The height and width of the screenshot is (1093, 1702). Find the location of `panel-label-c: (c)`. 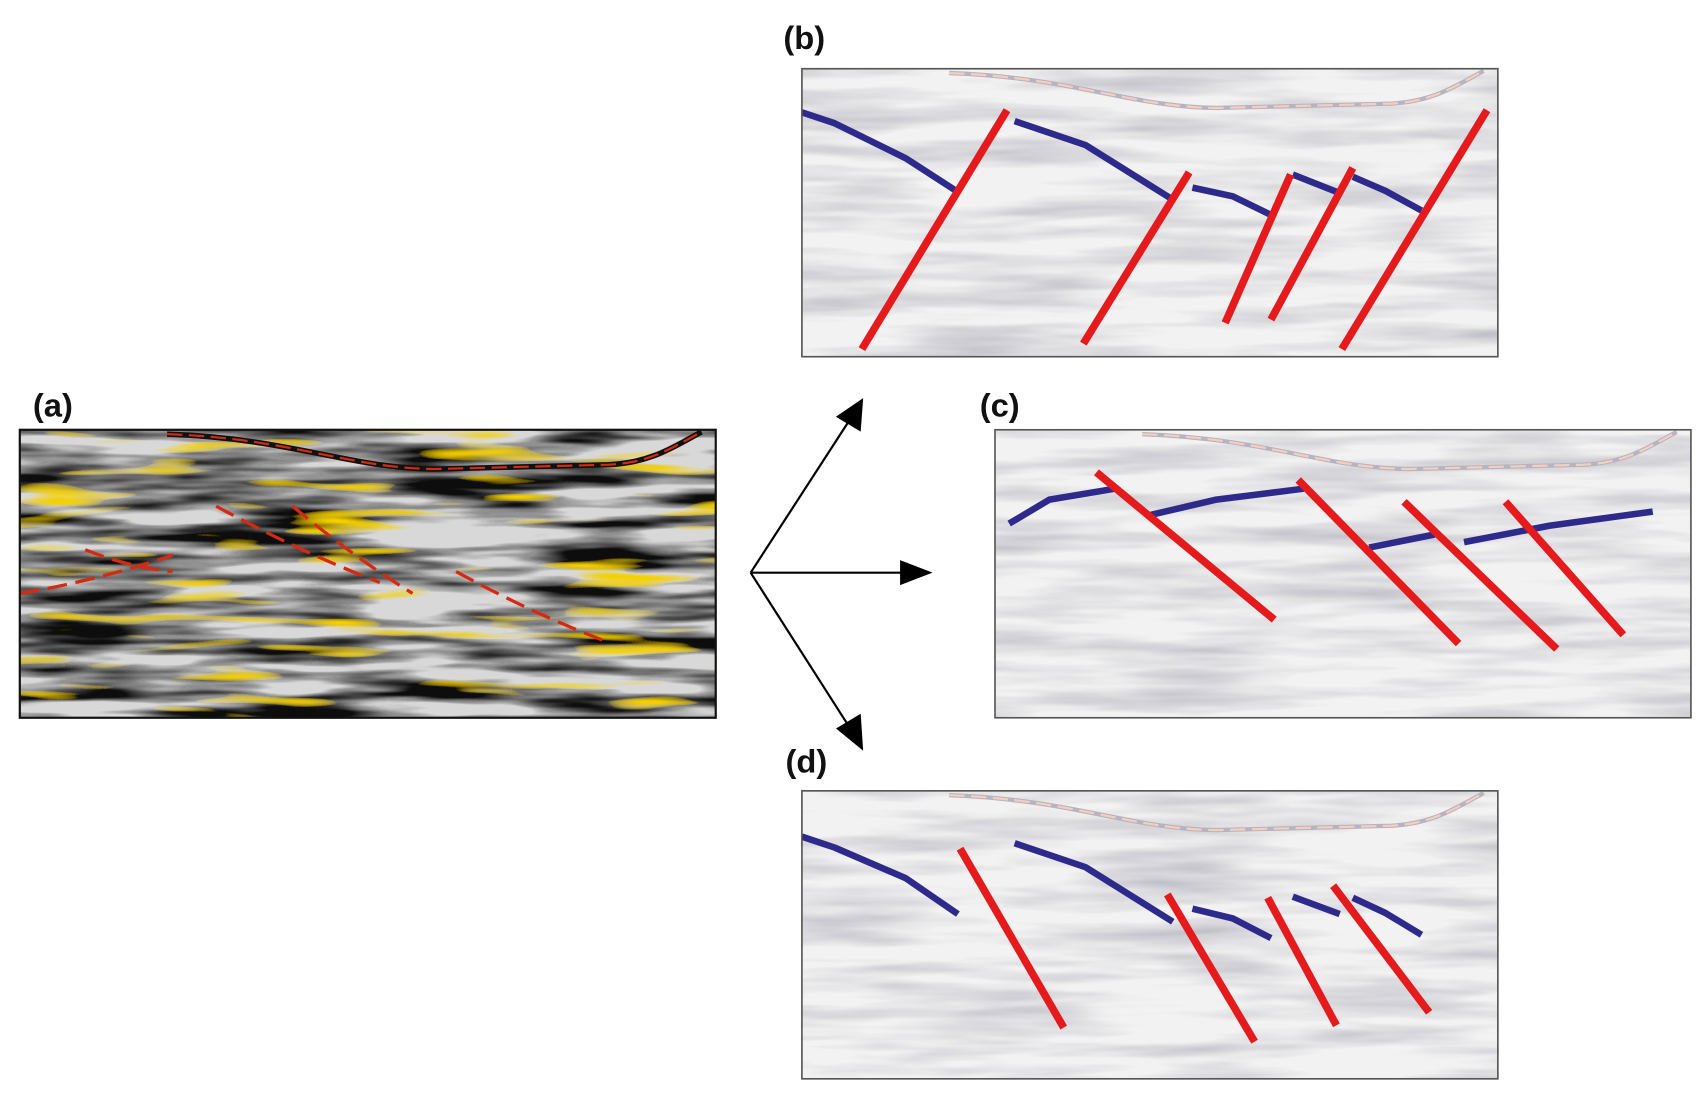

panel-label-c: (c) is located at coordinates (1000, 405).